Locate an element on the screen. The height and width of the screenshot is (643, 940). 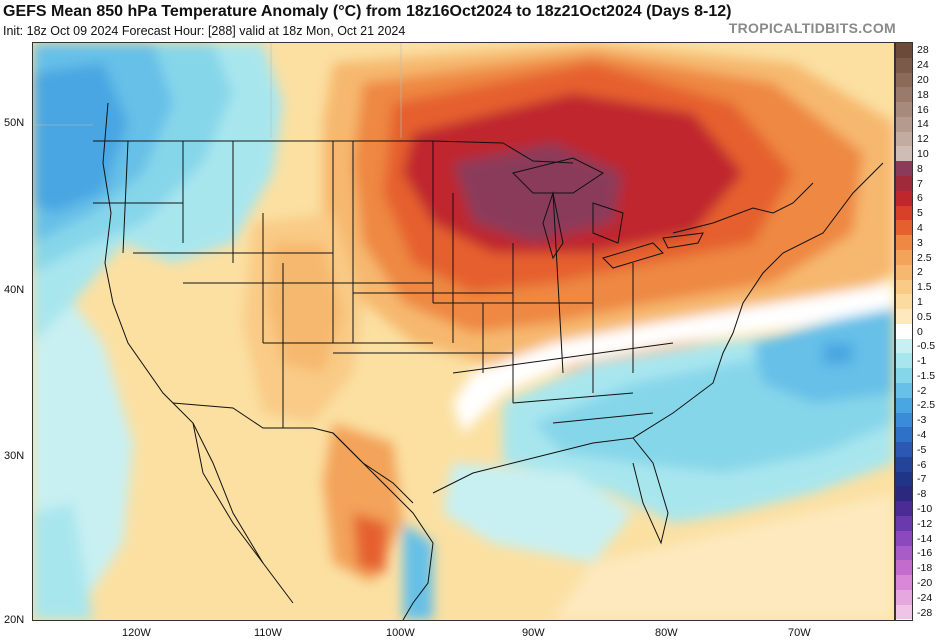
lat-label-30n: 30N is located at coordinates (14, 456).